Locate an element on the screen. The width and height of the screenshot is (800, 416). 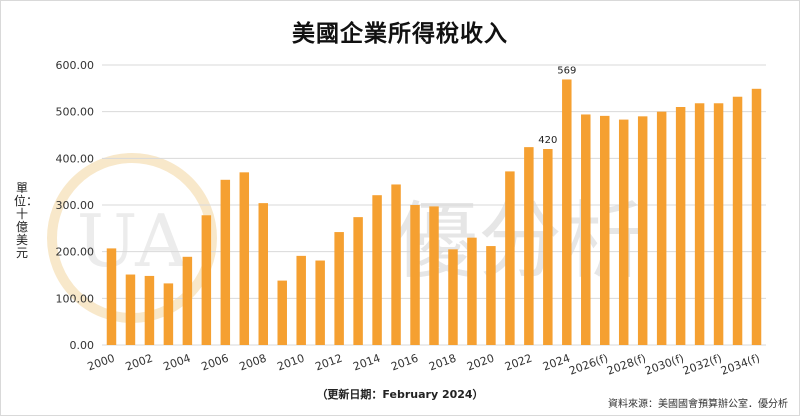
y-tick-label: 200.00 is located at coordinates (75, 252).